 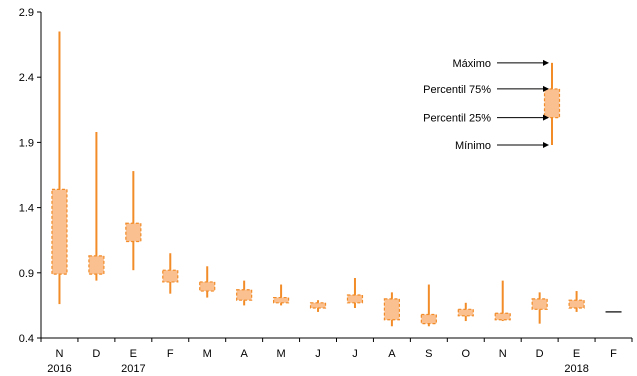 What do you see at coordinates (457, 119) in the screenshot?
I see `legend-label: Percentil 25%` at bounding box center [457, 119].